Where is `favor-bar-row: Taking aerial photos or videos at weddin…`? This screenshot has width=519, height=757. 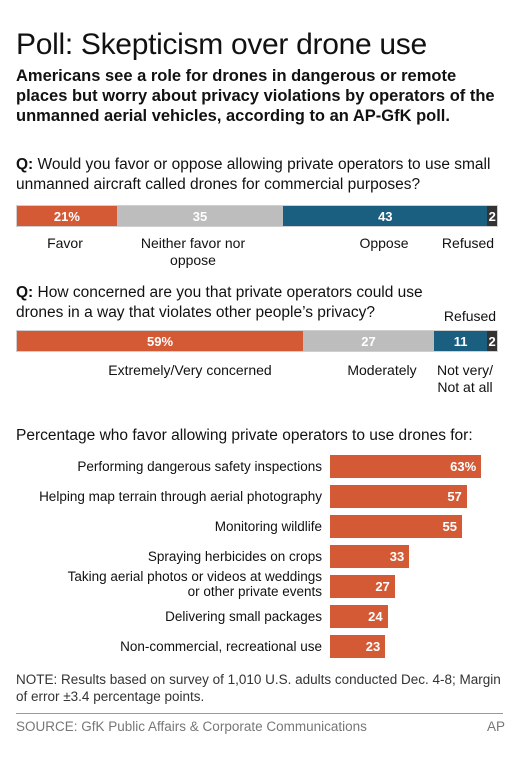
favor-bar-row: Taking aerial photos or videos at weddin… is located at coordinates (259, 584).